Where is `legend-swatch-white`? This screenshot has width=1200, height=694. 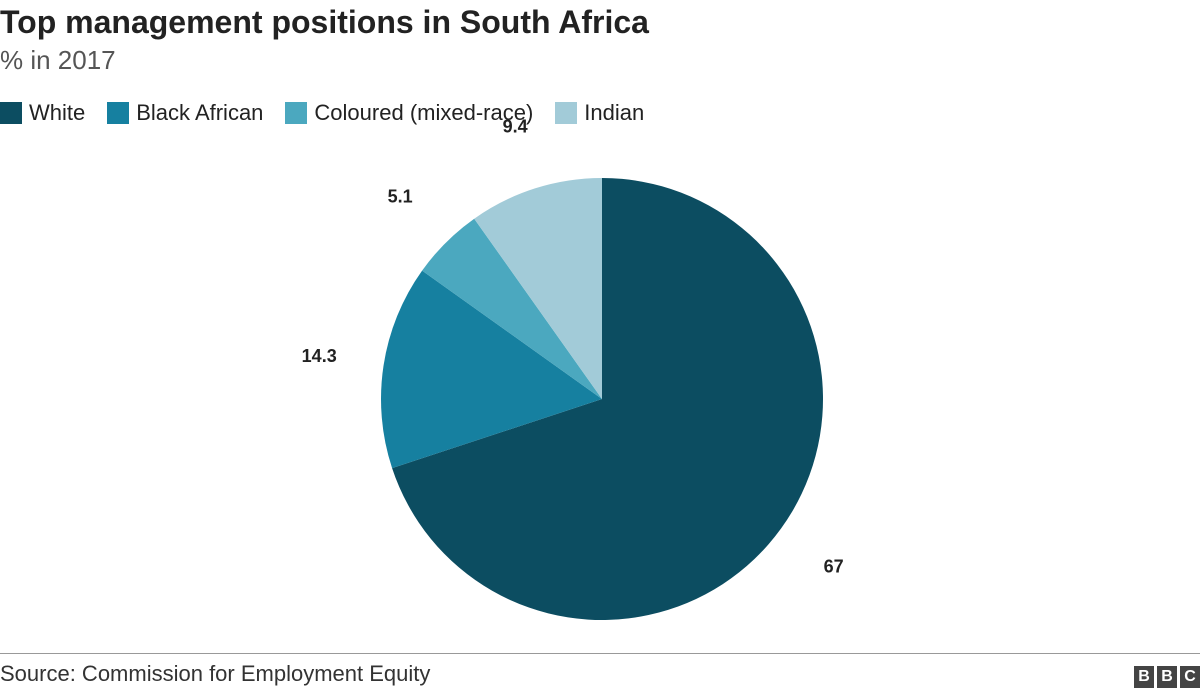 legend-swatch-white is located at coordinates (11, 113).